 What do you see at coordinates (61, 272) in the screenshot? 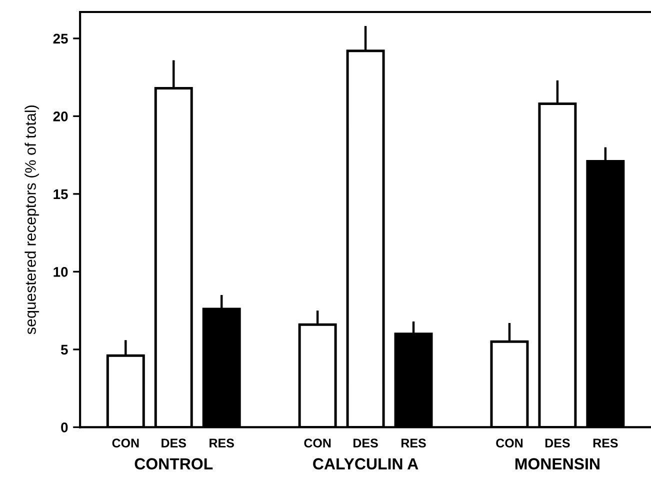
I see `y-tick-label: 10` at bounding box center [61, 272].